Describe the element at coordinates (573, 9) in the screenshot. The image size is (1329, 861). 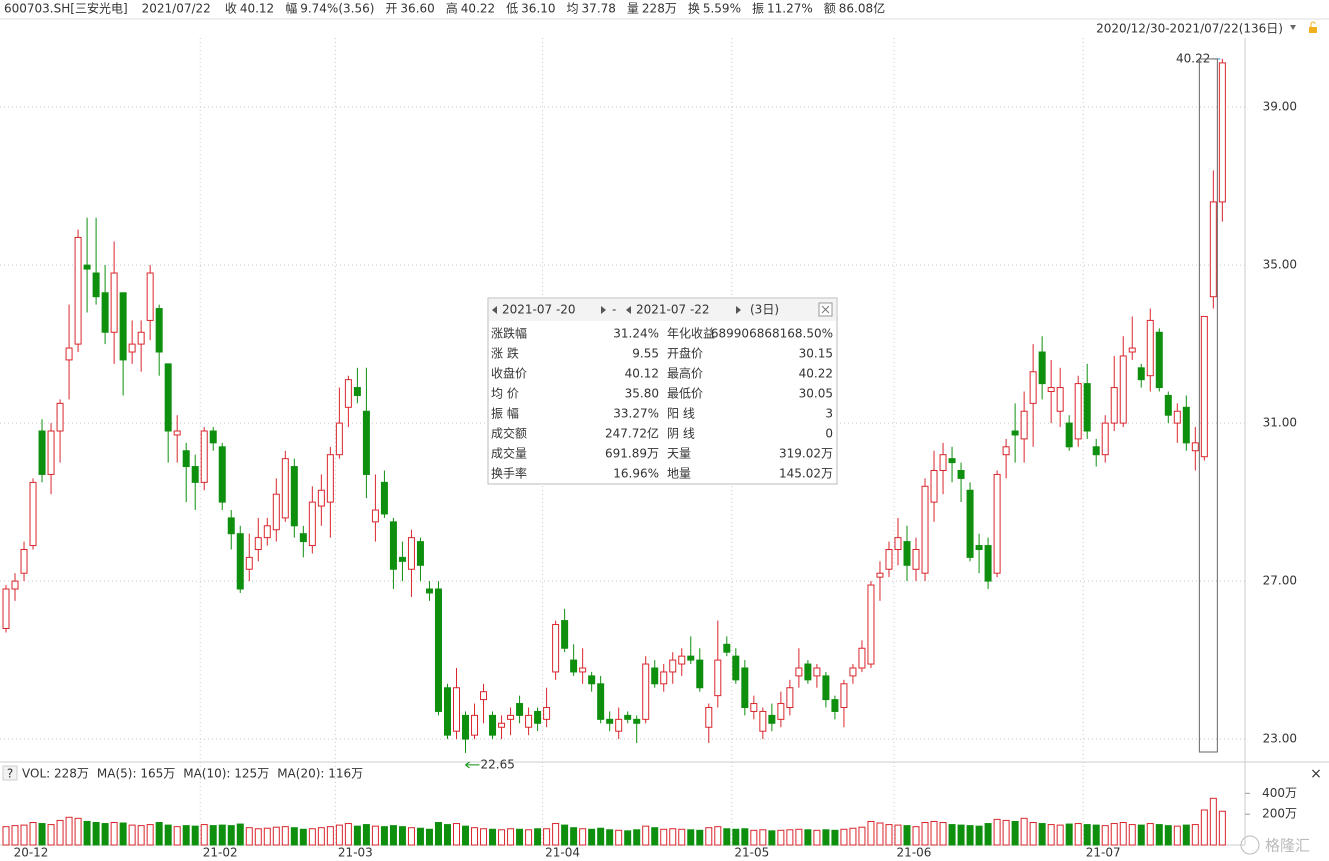
I see `header-text: 均` at that location.